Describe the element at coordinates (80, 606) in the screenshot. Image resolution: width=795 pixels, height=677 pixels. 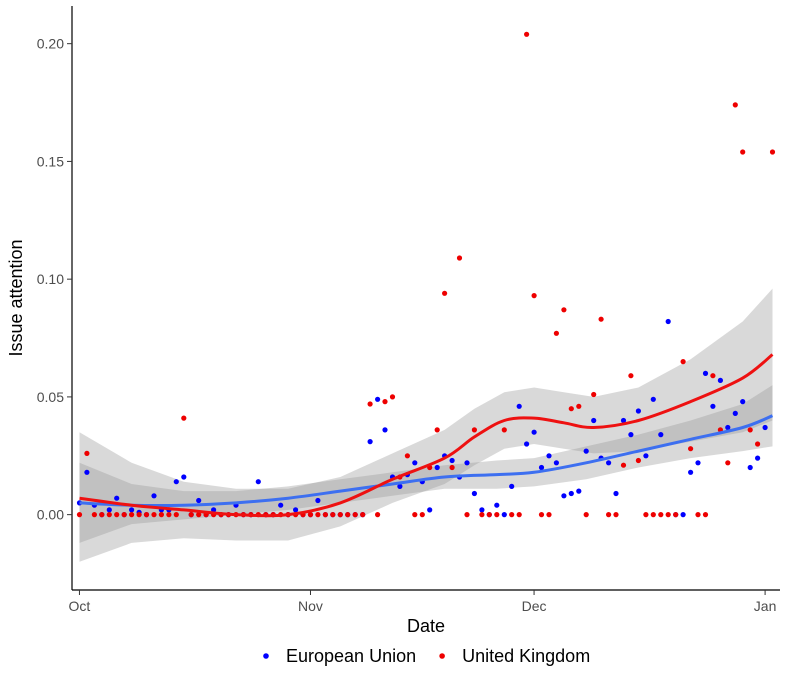
I see `x-tick-label: Oct` at that location.